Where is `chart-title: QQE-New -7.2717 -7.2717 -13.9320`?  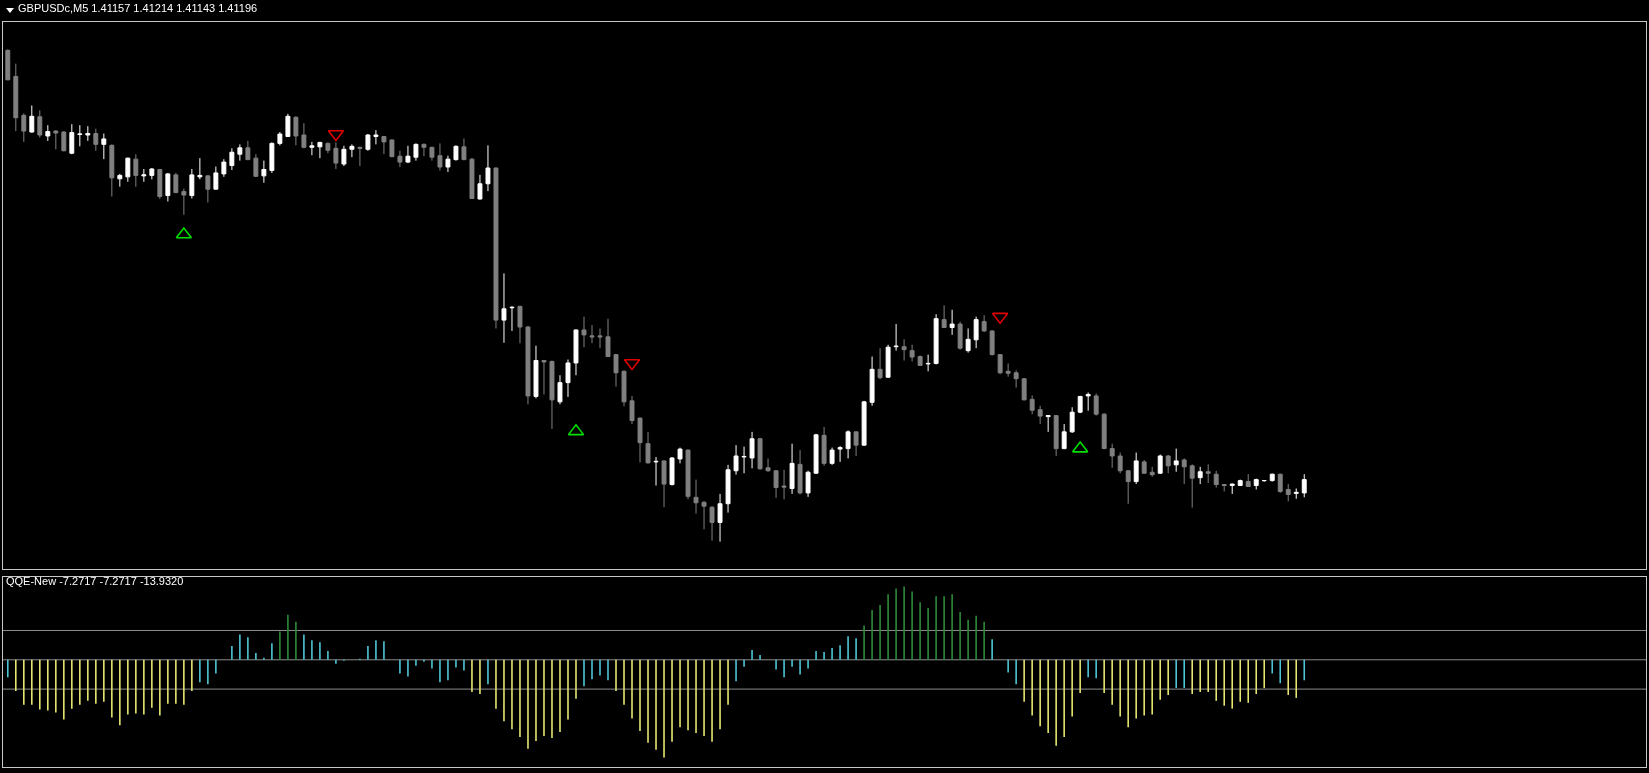 chart-title: QQE-New -7.2717 -7.2717 -13.9320 is located at coordinates (95, 580).